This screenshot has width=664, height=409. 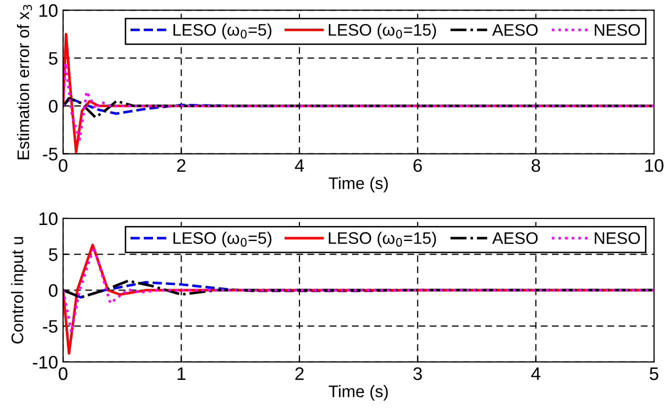 What do you see at coordinates (19, 290) in the screenshot?
I see `y-axis-title: Control input u` at bounding box center [19, 290].